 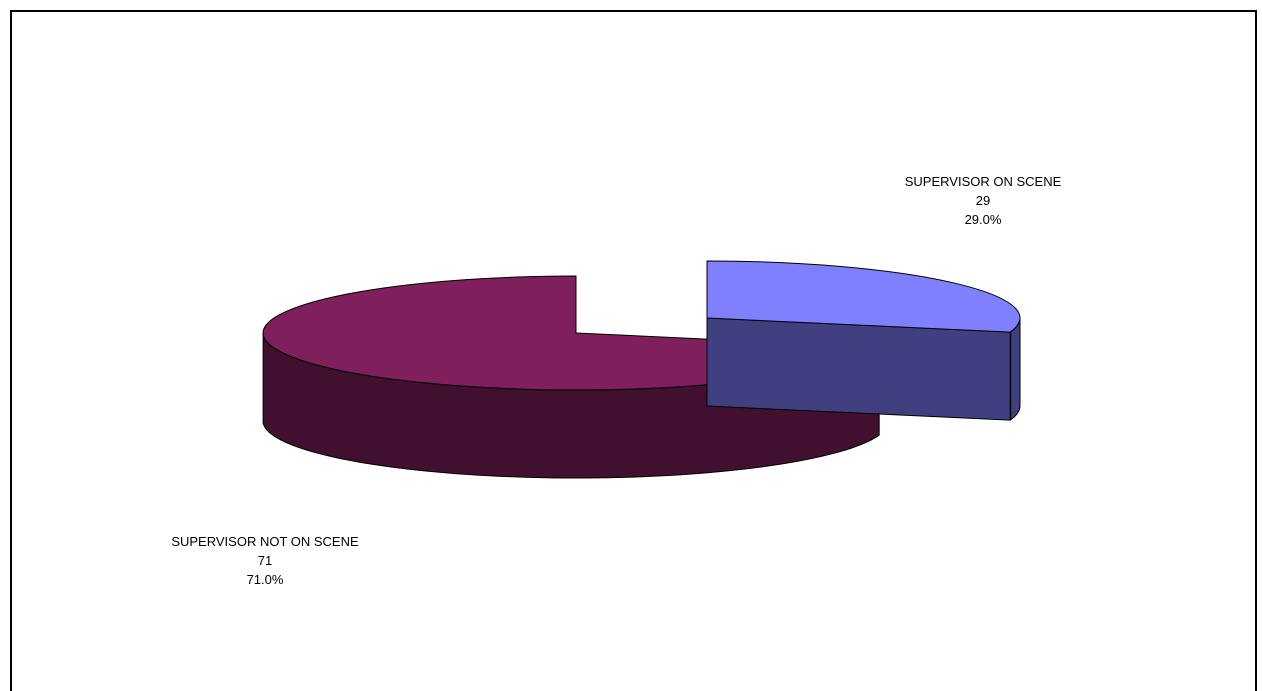 What do you see at coordinates (265, 541) in the screenshot?
I see `slice-label-name: SUPERVISOR NOT ON SCENE` at bounding box center [265, 541].